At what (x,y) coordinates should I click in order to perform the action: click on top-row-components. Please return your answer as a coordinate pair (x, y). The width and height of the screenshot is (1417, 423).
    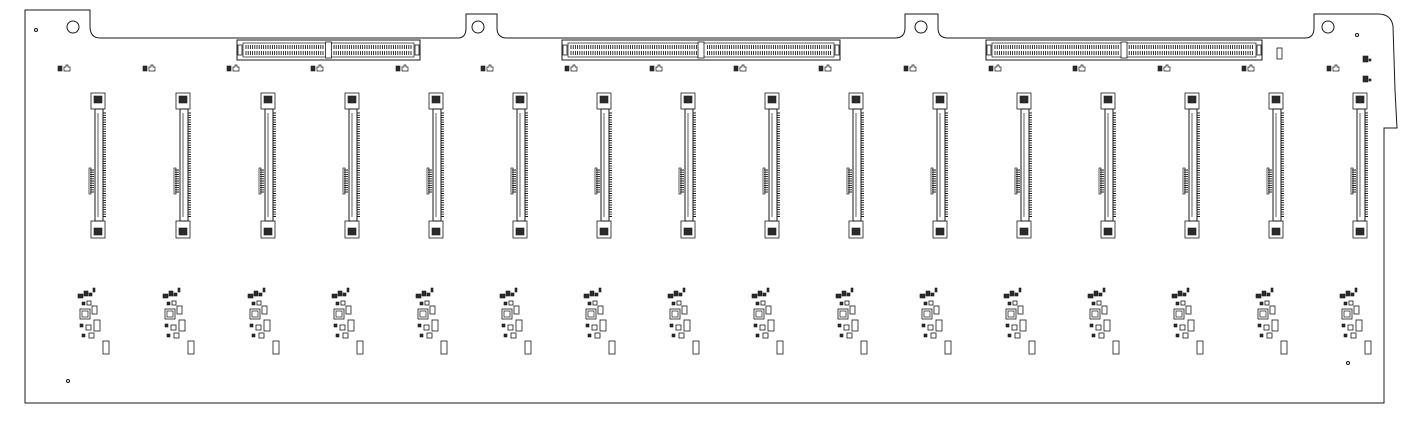
    Looking at the image, I should click on (698, 59).